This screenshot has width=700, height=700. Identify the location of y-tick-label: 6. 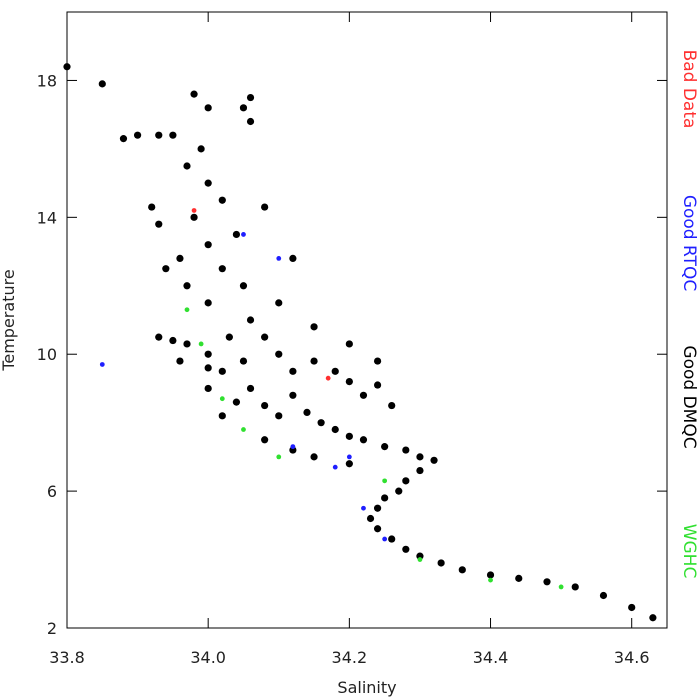
(52, 491).